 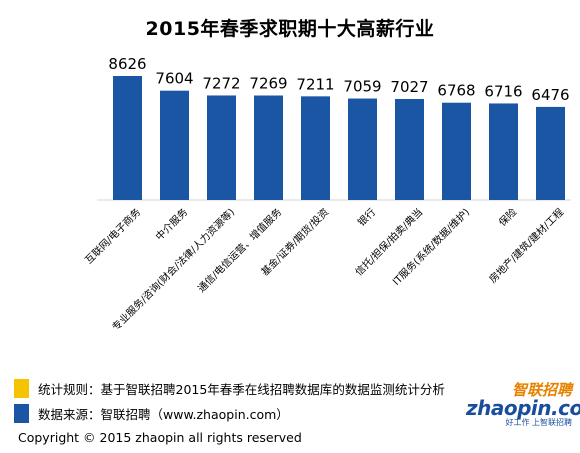 What do you see at coordinates (431, 246) in the screenshot?
I see `category-label: IT服务(系统/数据/维护)` at bounding box center [431, 246].